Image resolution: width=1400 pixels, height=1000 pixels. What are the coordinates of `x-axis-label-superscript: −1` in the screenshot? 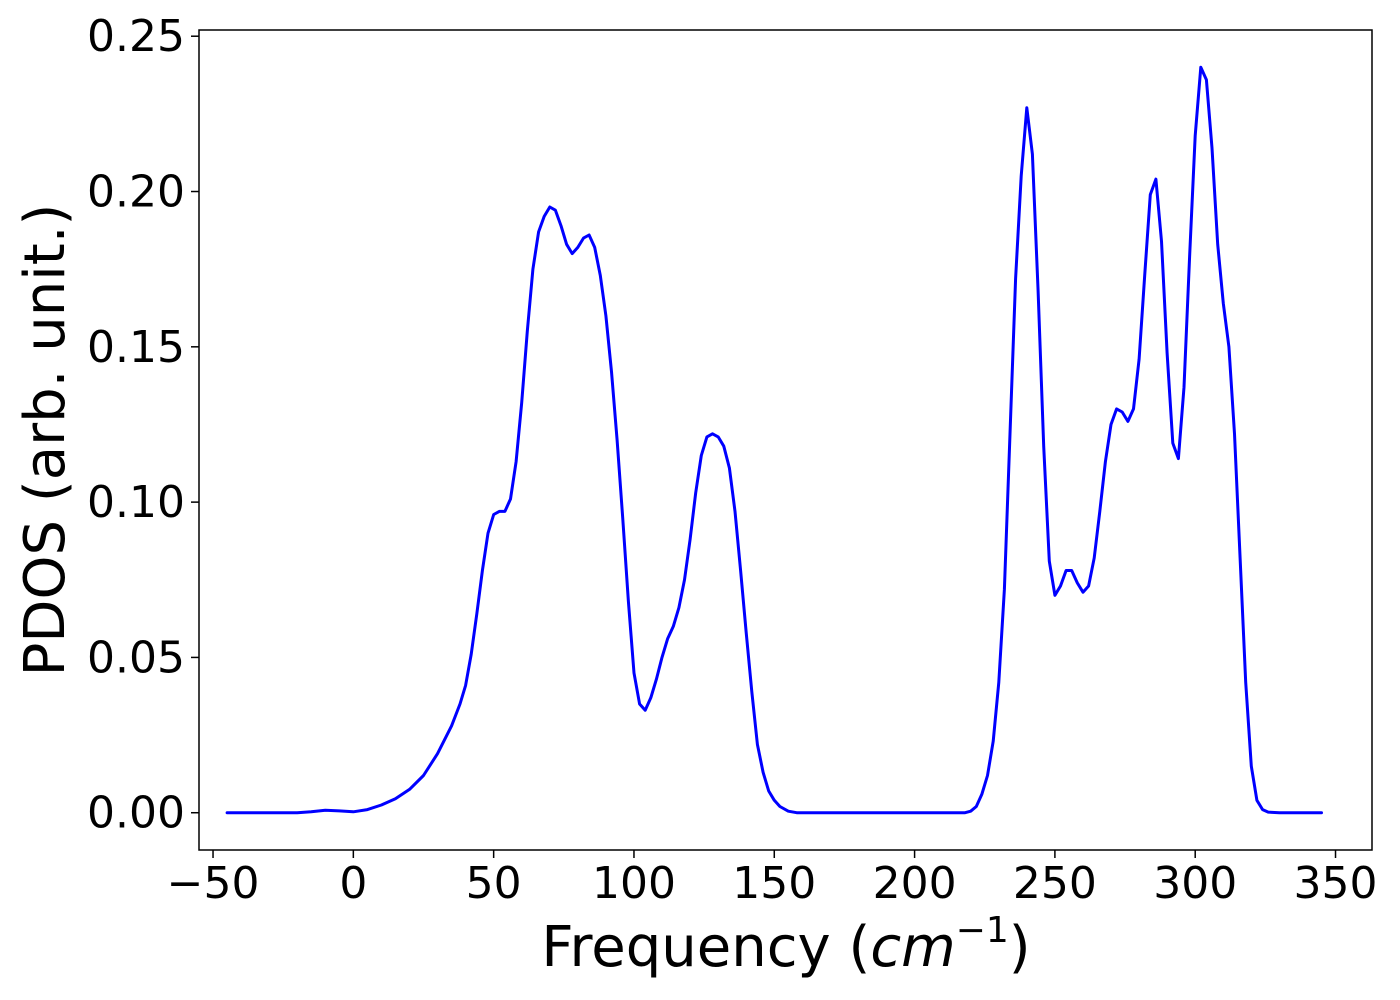 It's located at (982, 930).